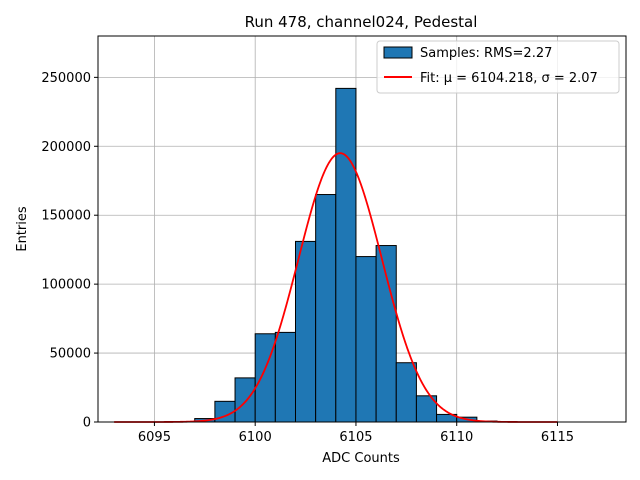 This screenshot has height=480, width=640. Describe the element at coordinates (69, 251) in the screenshot. I see `y-axis-ticks: 0 50000 100000 150000 200000 250000` at that location.